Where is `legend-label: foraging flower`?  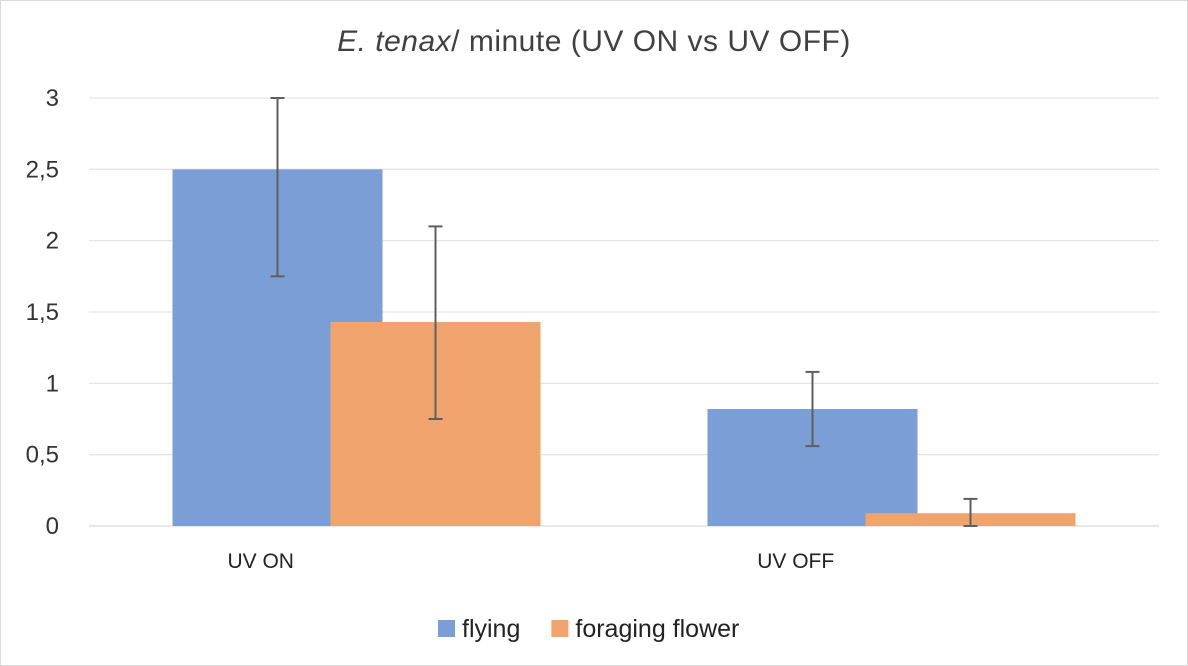
legend-label: foraging flower is located at coordinates (657, 629).